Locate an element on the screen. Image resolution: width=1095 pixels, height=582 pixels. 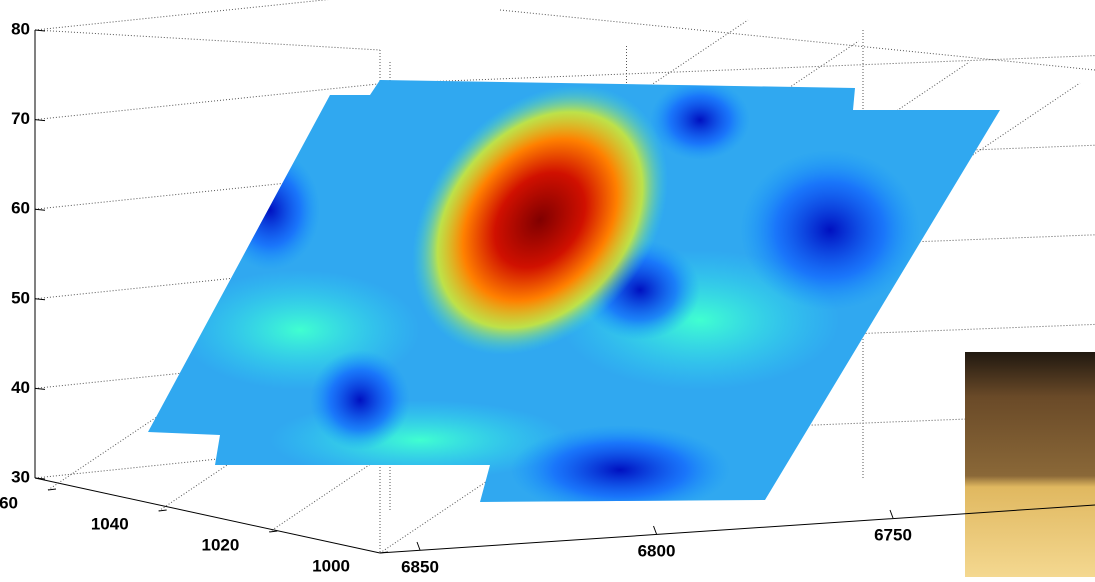
y-tick-label: 1000 is located at coordinates (331, 565).